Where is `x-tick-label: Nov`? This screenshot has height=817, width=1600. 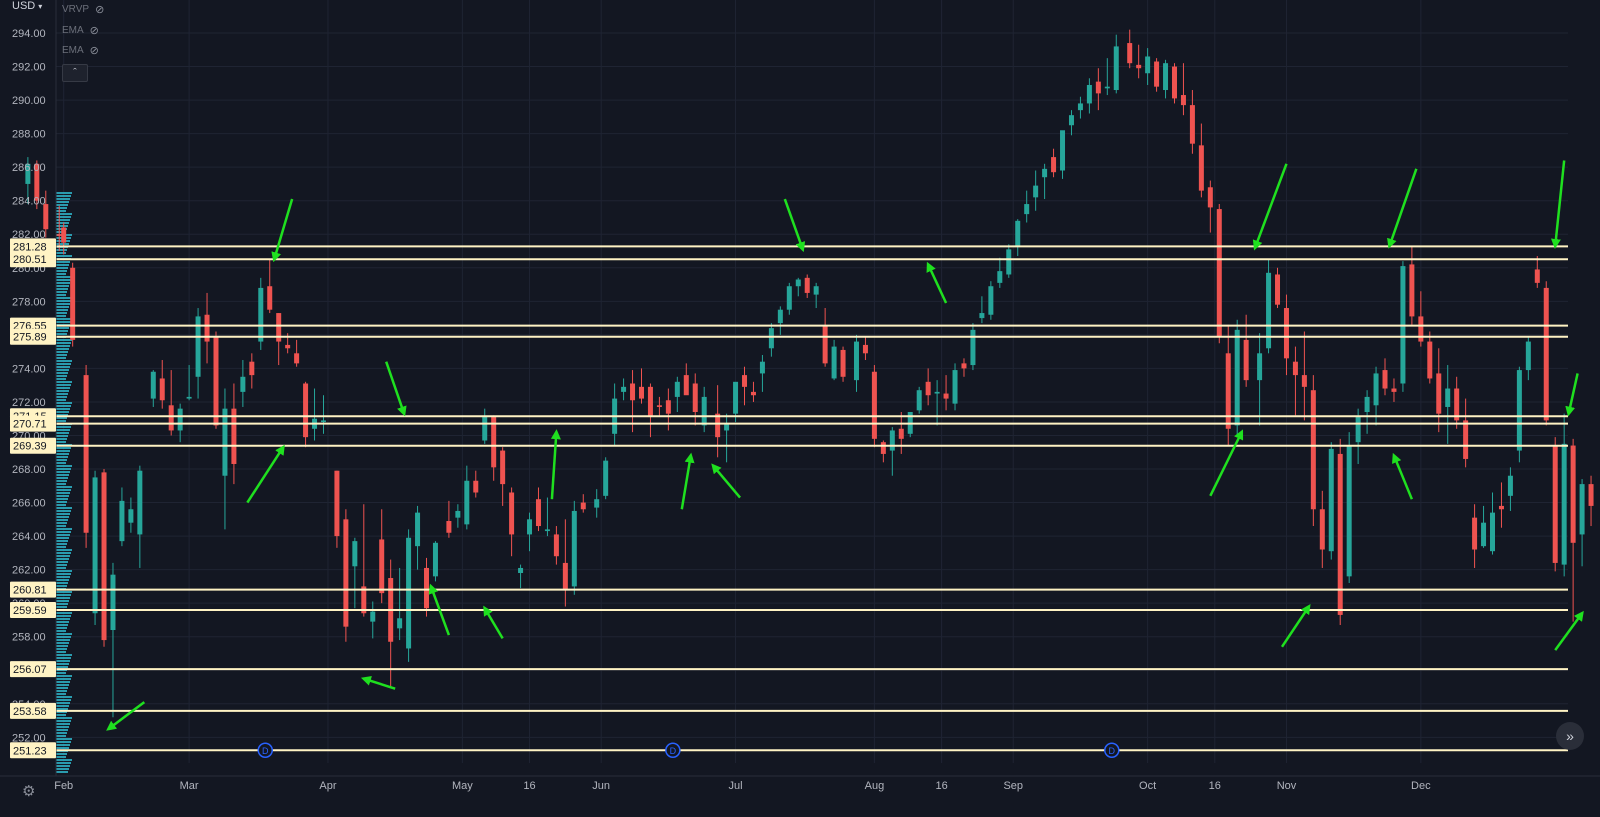 x-tick-label: Nov is located at coordinates (1287, 786).